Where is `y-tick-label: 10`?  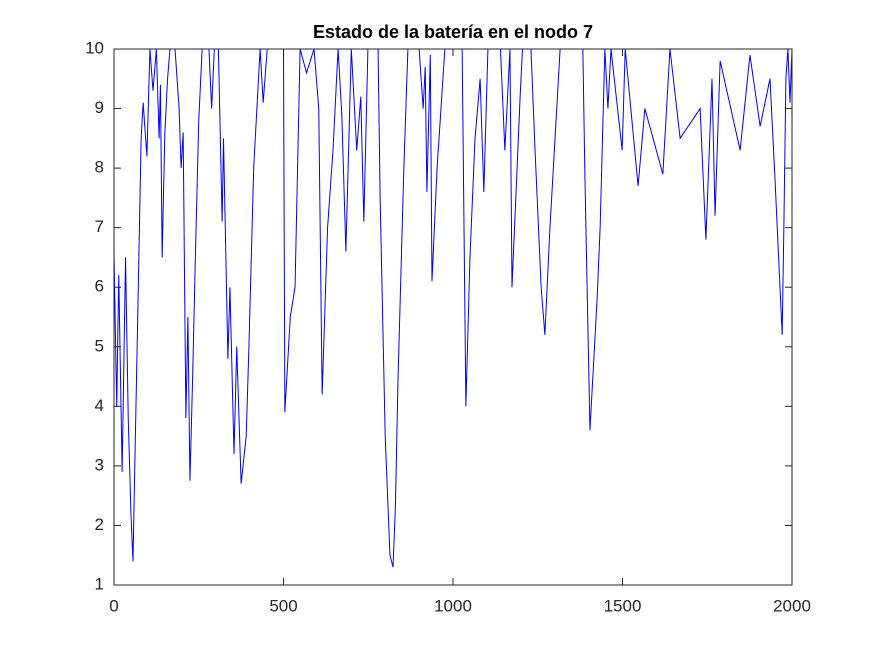 y-tick-label: 10 is located at coordinates (94, 47).